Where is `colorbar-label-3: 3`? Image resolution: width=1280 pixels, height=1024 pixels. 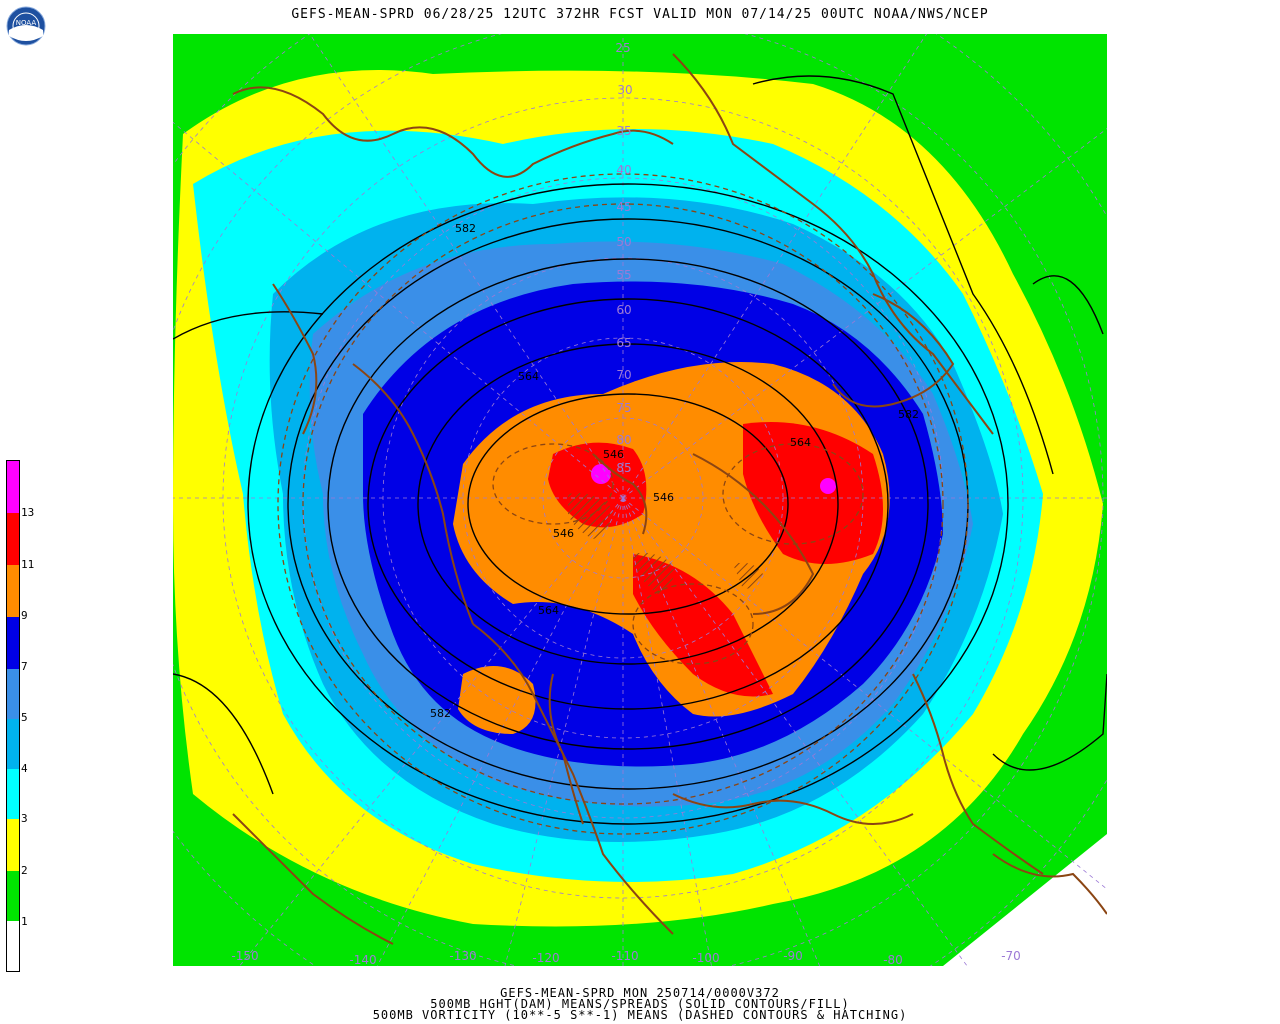
colorbar-label-3: 3 is located at coordinates (24, 818).